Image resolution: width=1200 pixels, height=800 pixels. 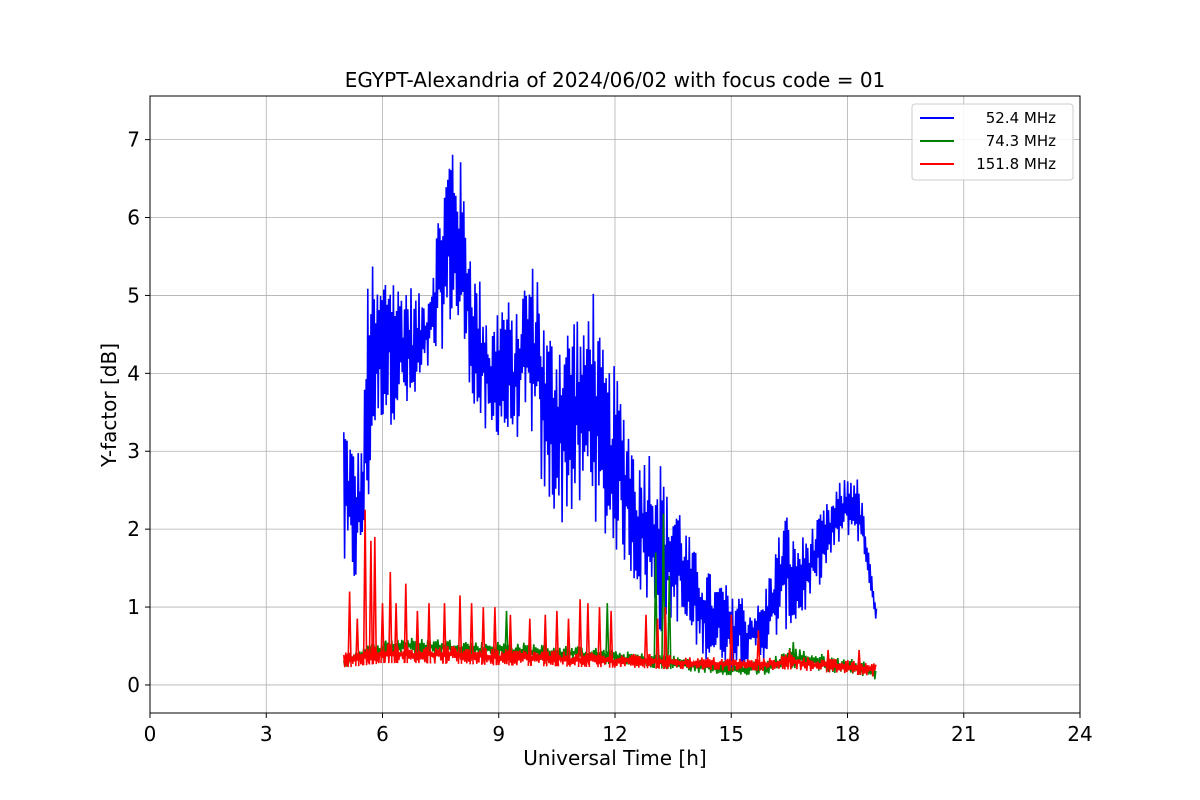 I want to click on legend-box, so click(x=992, y=142).